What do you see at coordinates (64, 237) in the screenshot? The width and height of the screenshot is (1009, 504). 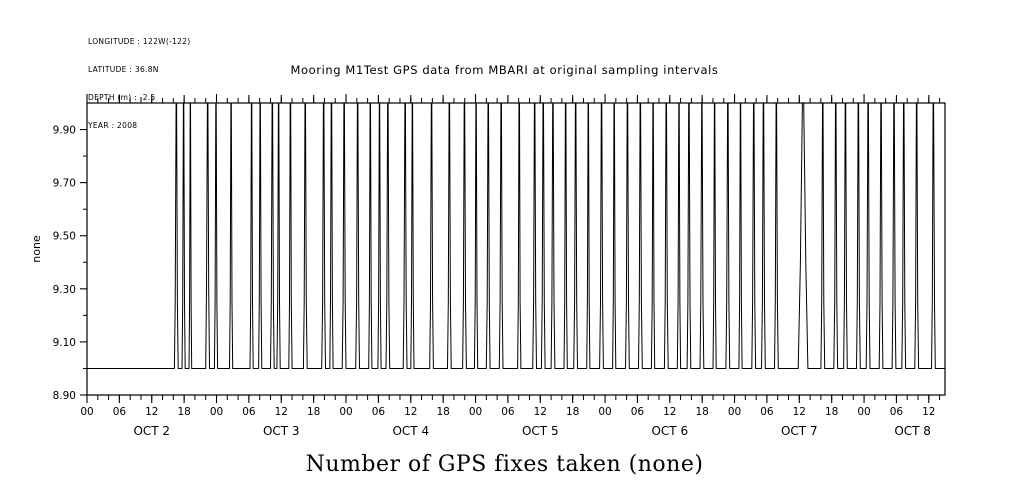 I see `y-axis-tick-label: 9.50` at bounding box center [64, 237].